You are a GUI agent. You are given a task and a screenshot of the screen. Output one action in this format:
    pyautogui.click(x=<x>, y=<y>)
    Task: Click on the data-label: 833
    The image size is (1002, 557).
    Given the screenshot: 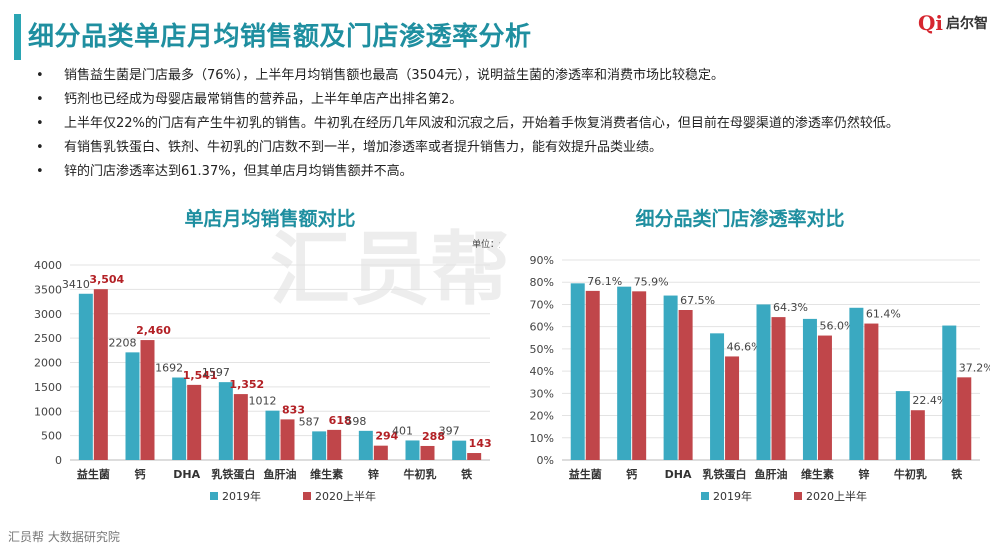 What is the action you would take?
    pyautogui.click(x=293, y=409)
    